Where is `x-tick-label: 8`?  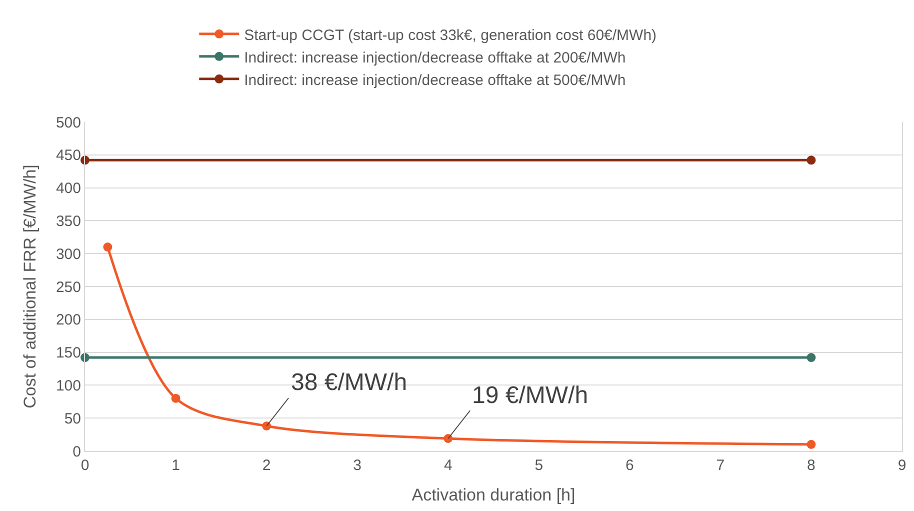
x-tick-label: 8 is located at coordinates (811, 465).